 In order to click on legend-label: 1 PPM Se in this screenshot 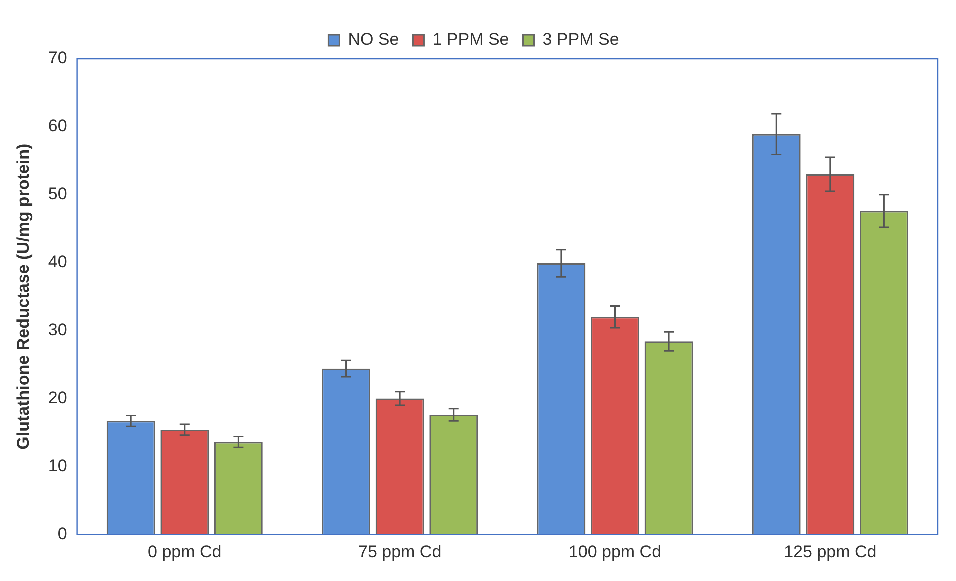, I will do `click(471, 40)`.